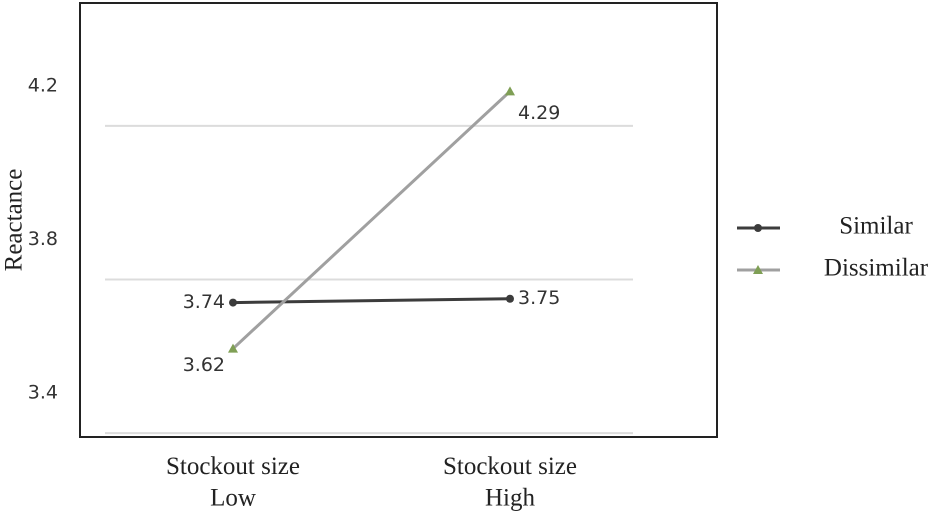 The width and height of the screenshot is (945, 525). What do you see at coordinates (876, 268) in the screenshot?
I see `legend-label: Dissimilar` at bounding box center [876, 268].